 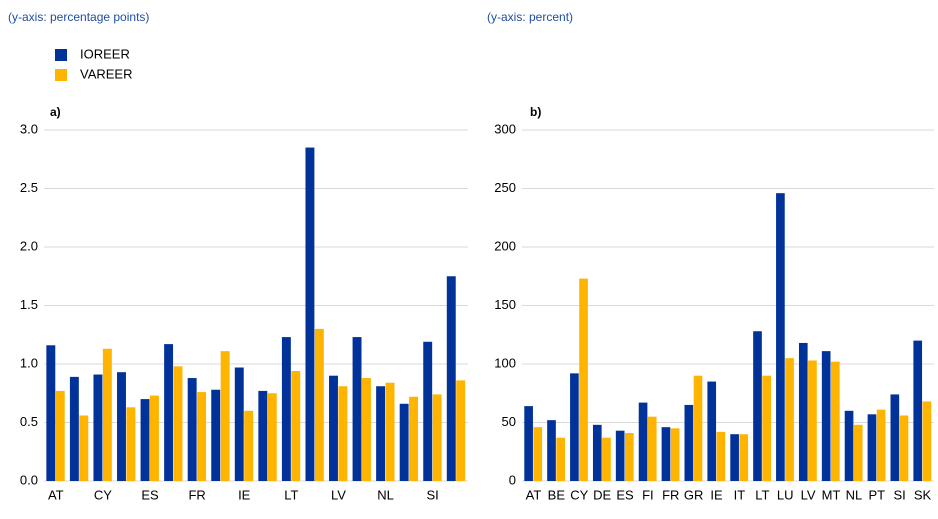 What do you see at coordinates (505, 128) in the screenshot?
I see `y-tick-label: 300` at bounding box center [505, 128].